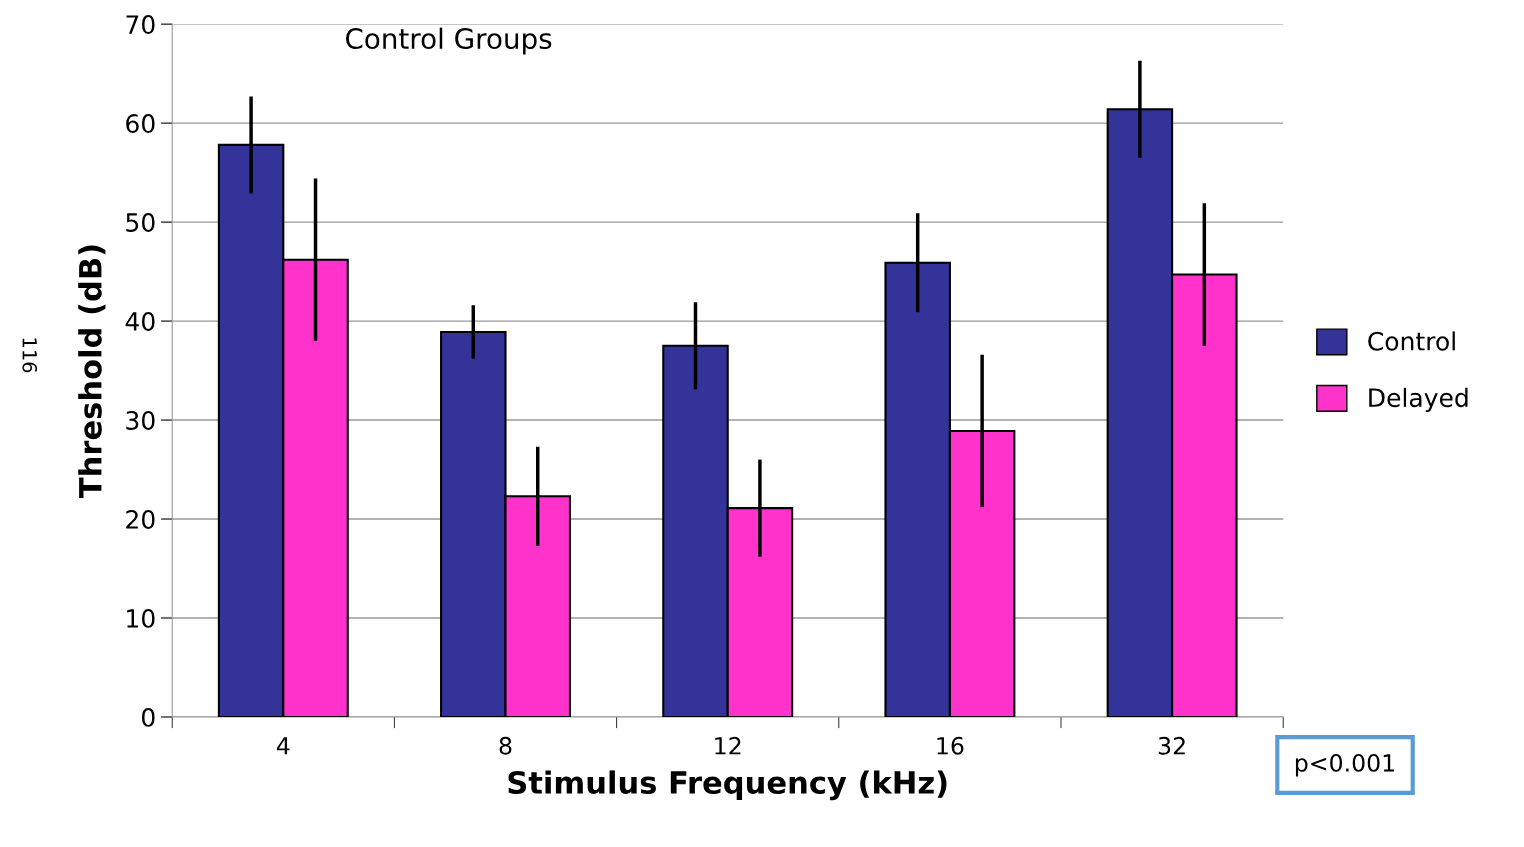  I want to click on x-tick-label: 8, so click(505, 745).